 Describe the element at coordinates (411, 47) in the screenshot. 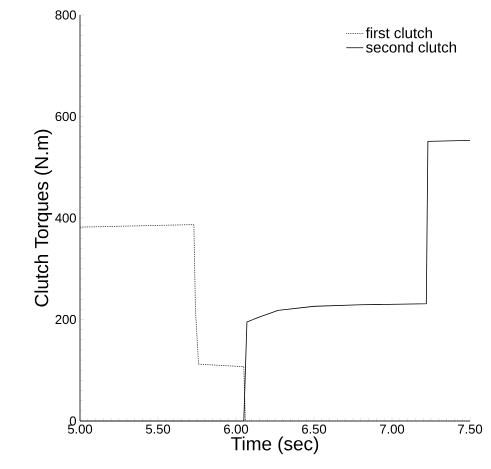

I see `legend-label: second clutch` at that location.